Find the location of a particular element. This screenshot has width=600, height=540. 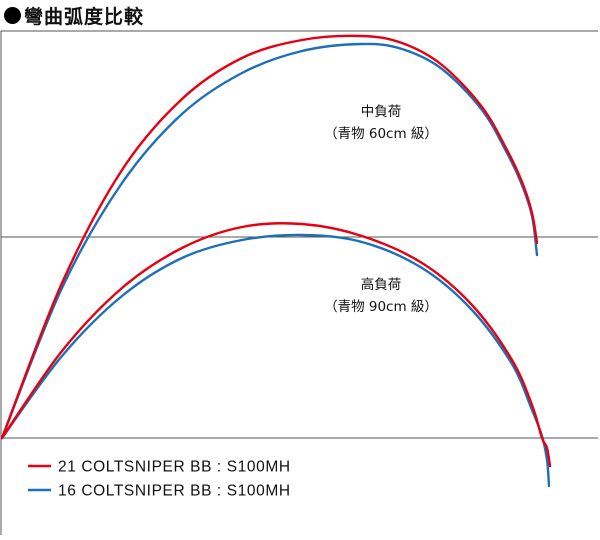

high-load-sublabel: （青物 90cm 級） is located at coordinates (381, 307).